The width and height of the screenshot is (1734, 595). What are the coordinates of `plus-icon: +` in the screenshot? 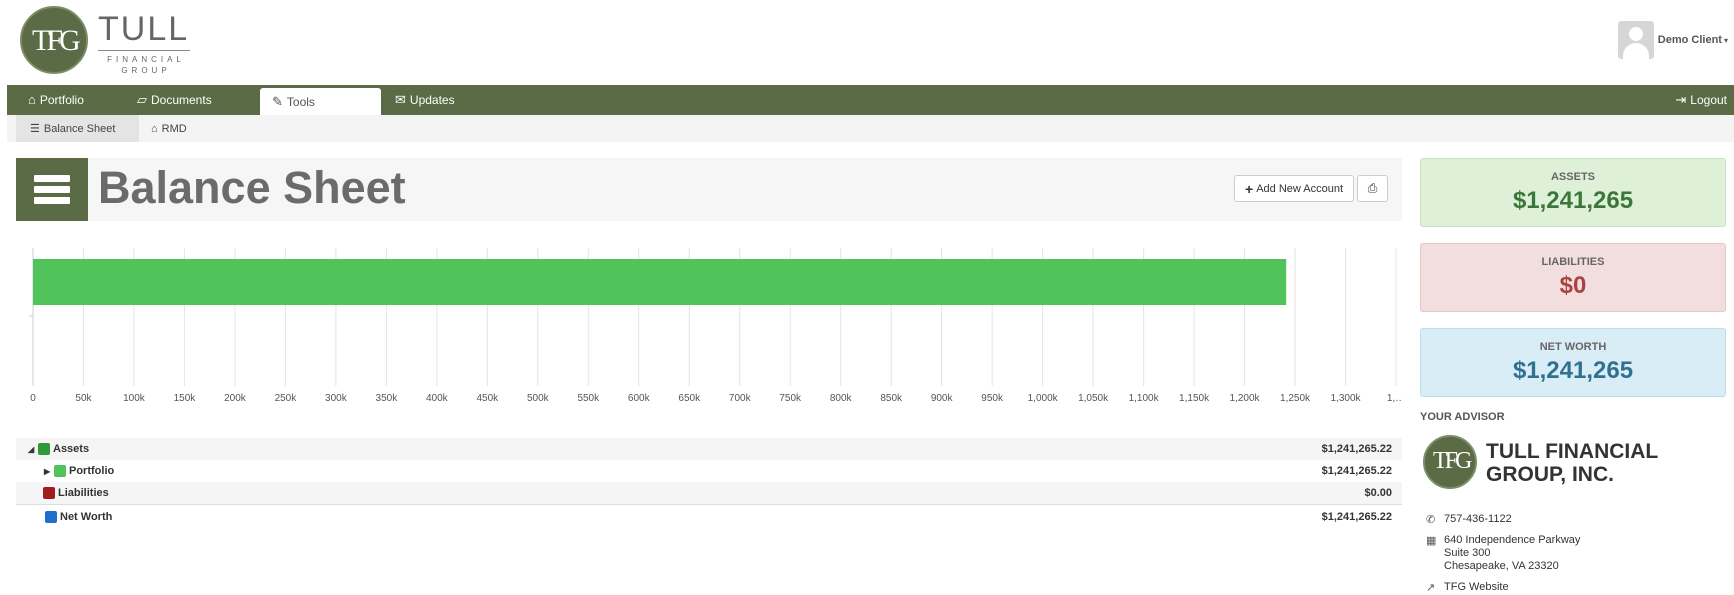 It's located at (1249, 188).